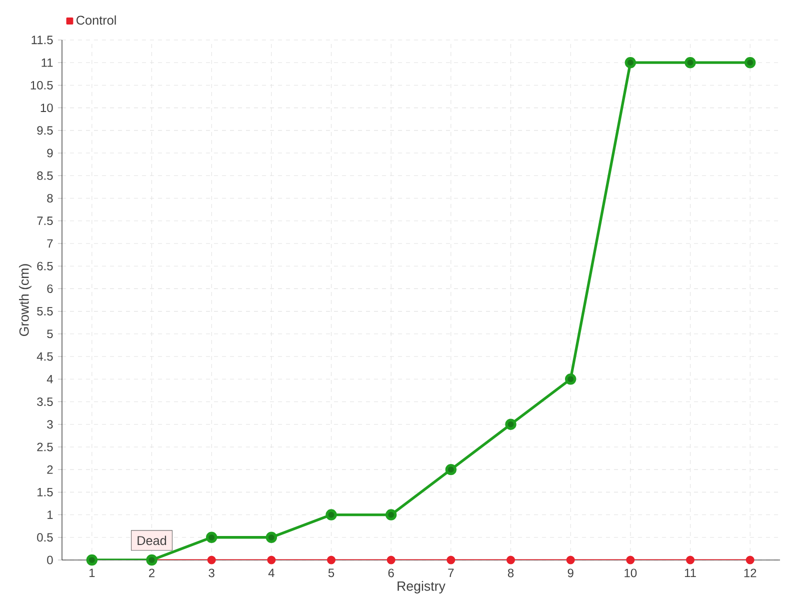  What do you see at coordinates (50, 560) in the screenshot?
I see `y-tick-label: 0` at bounding box center [50, 560].